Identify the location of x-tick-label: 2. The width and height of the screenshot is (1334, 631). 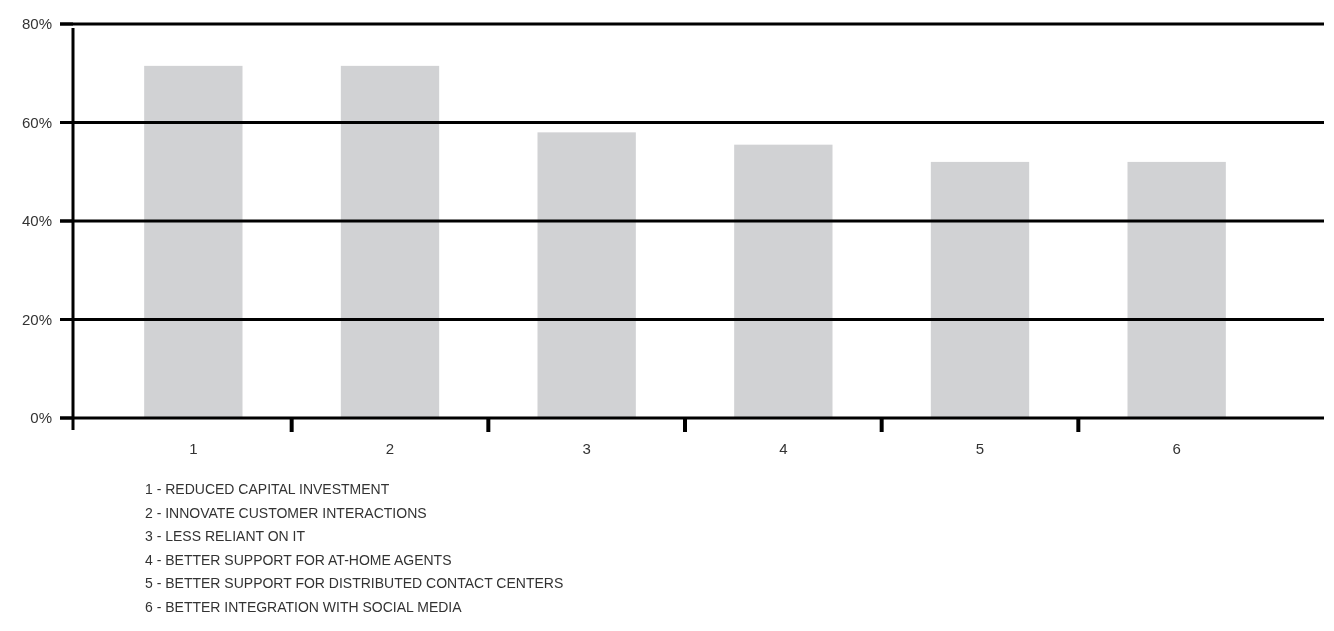
(390, 448).